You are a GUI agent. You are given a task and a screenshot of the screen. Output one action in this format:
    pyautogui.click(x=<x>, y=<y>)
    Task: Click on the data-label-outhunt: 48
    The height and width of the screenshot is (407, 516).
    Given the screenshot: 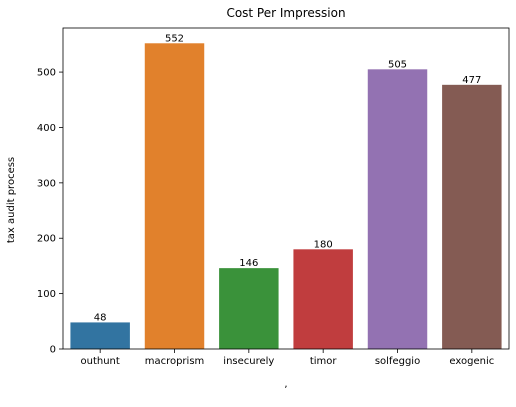 What is the action you would take?
    pyautogui.click(x=100, y=317)
    